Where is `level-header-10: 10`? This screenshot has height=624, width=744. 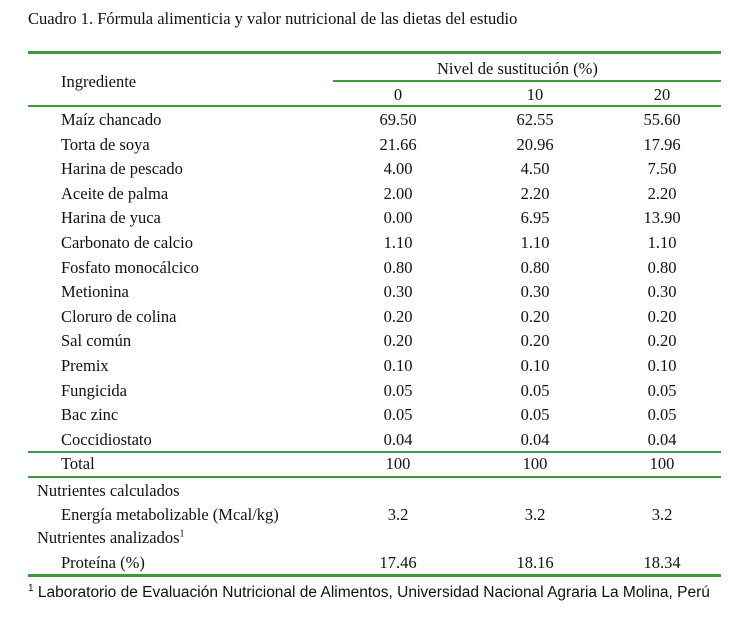
level-header-10: 10 is located at coordinates (535, 94).